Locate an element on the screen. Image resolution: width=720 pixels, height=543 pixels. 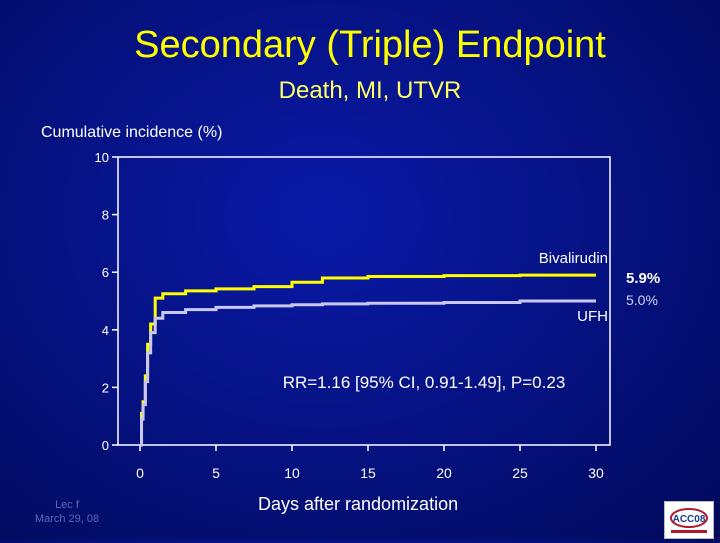
x-axis-label: Days after randomization is located at coordinates (358, 504).